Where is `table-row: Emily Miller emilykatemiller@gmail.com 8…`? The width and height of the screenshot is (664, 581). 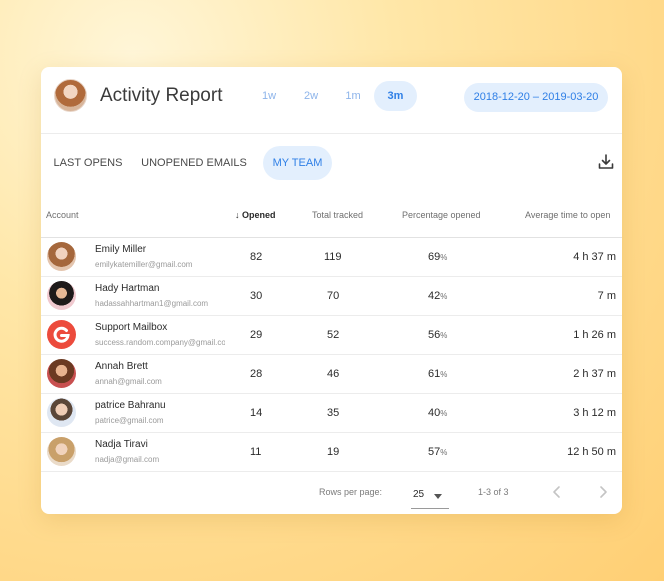
table-row: Emily Miller emilykatemiller@gmail.com 8… is located at coordinates (331, 257).